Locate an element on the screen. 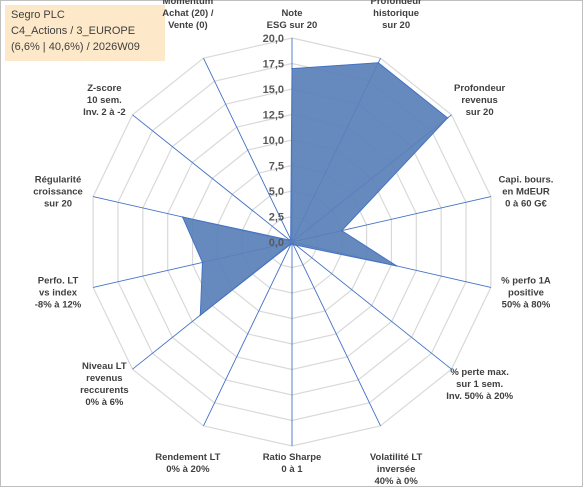 This screenshot has width=583, height=487. axis-label-12-line-0: Z-score is located at coordinates (104, 88).